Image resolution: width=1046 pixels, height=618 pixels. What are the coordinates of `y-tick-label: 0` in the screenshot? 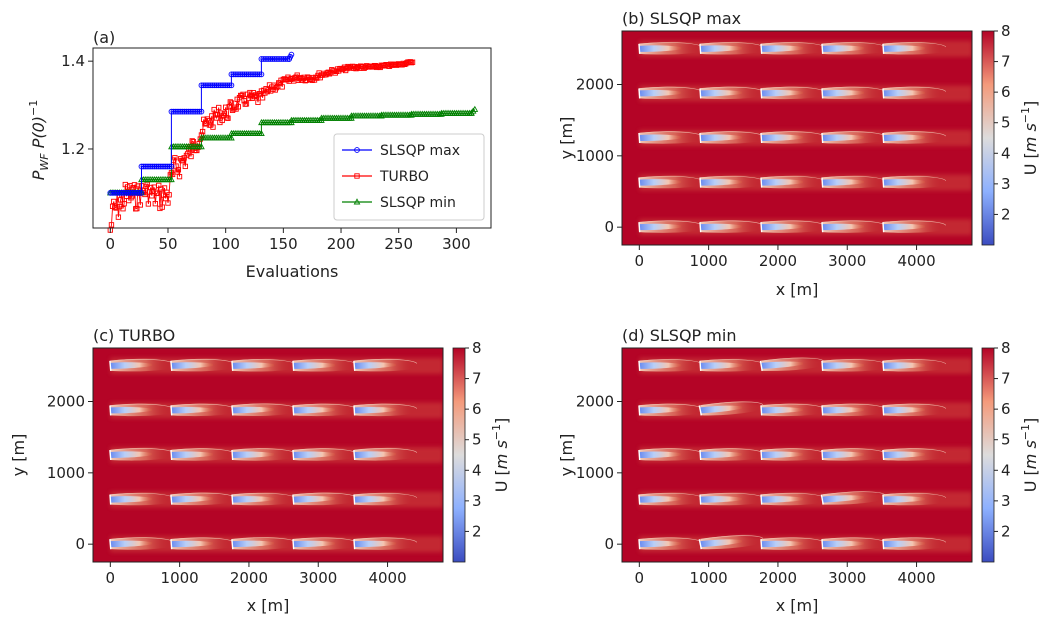 It's located at (609, 227).